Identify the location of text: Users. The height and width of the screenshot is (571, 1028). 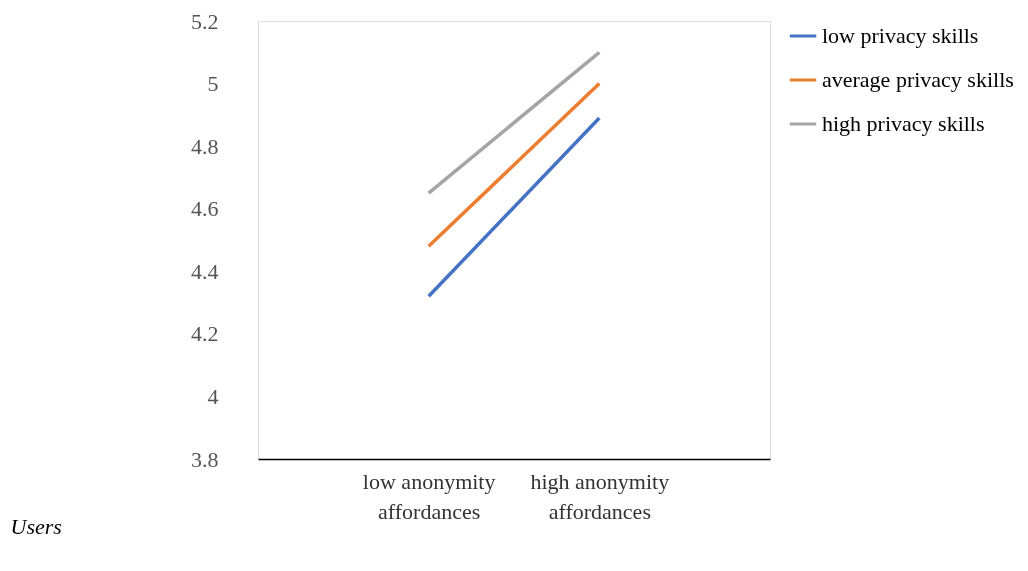
(36, 526).